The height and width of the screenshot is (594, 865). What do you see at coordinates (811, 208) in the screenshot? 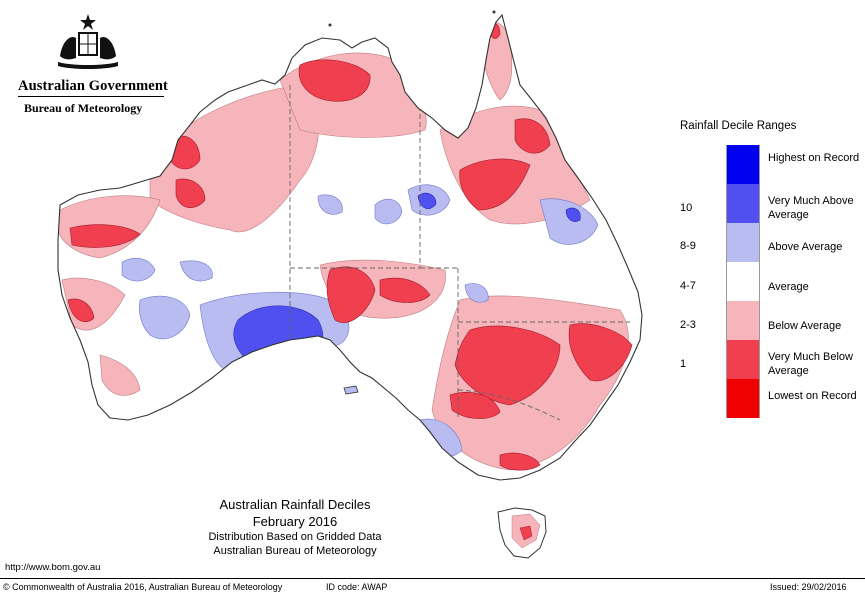
I see `legend-label: Very Much Above Average` at bounding box center [811, 208].